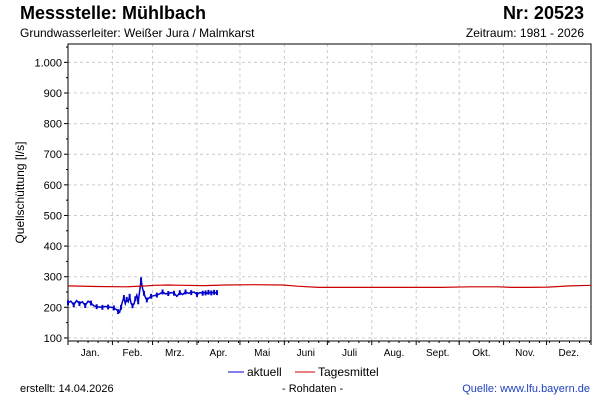 Image resolution: width=600 pixels, height=400 pixels. Describe the element at coordinates (53, 125) in the screenshot. I see `y-tick-label: 800` at that location.